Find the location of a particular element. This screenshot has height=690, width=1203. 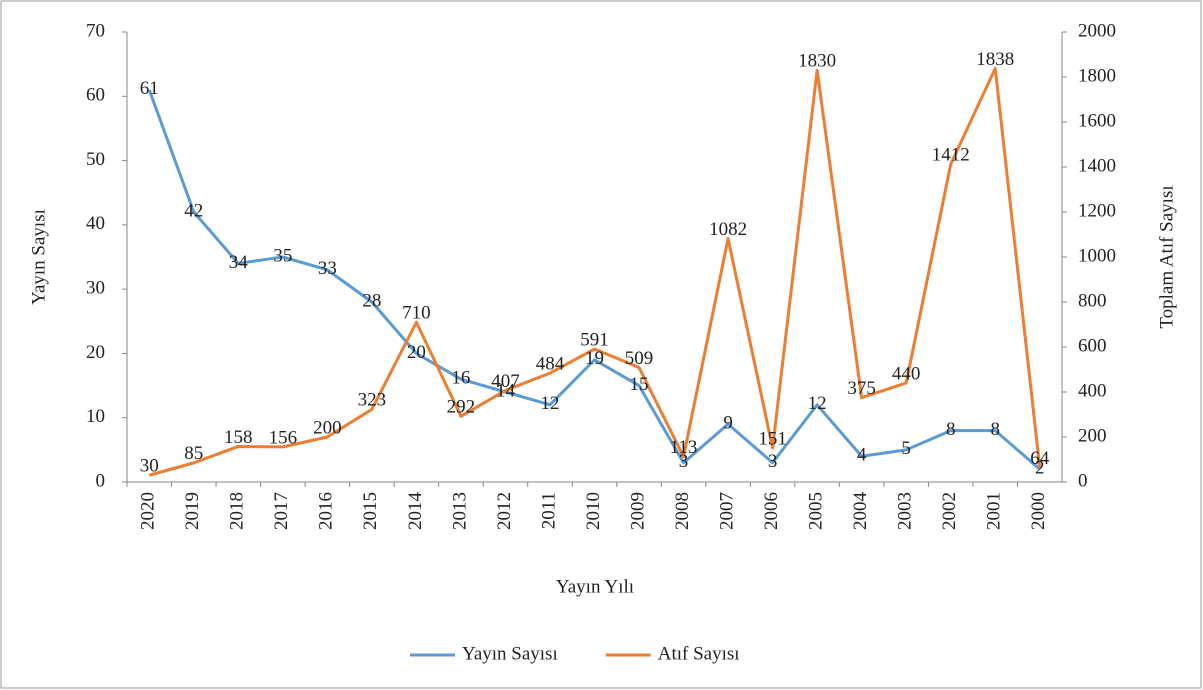

data-label: 64 is located at coordinates (1040, 458).